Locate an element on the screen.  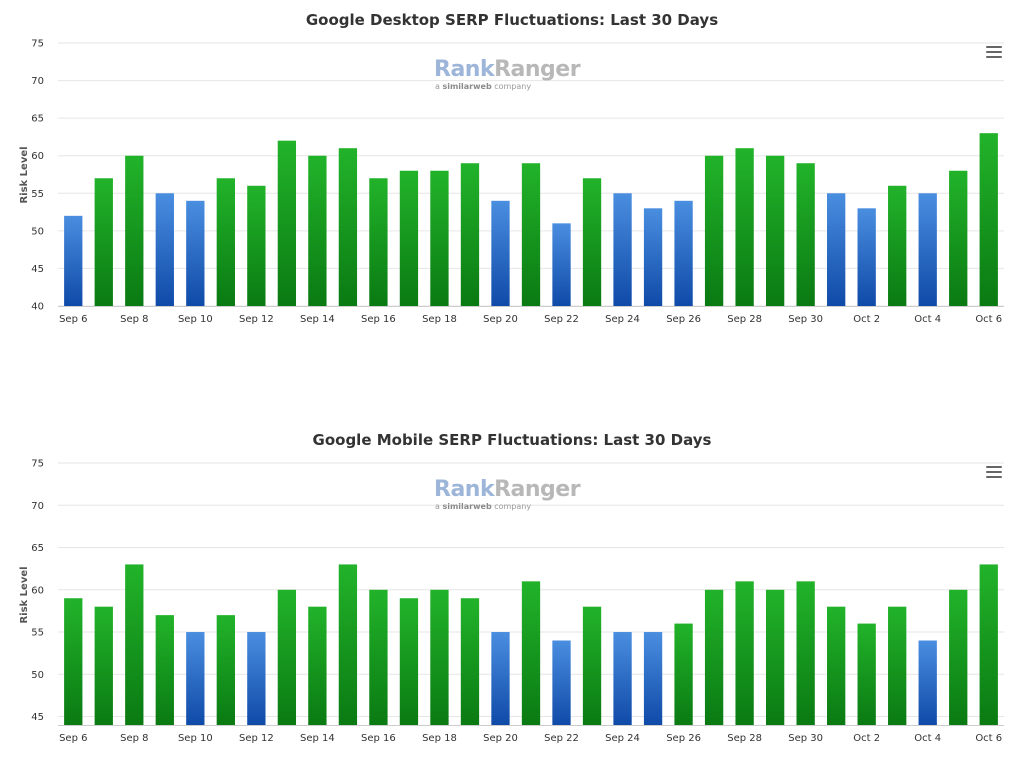
x-tick-label: Sep 14 is located at coordinates (317, 738).